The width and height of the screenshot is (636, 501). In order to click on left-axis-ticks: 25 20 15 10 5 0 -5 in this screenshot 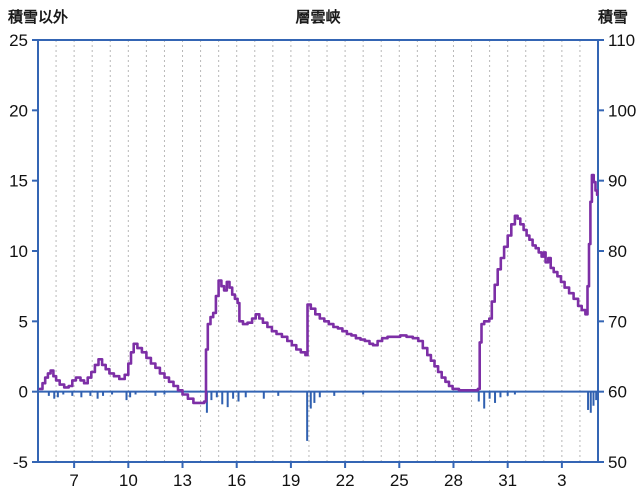, I will do `click(23, 251)`.